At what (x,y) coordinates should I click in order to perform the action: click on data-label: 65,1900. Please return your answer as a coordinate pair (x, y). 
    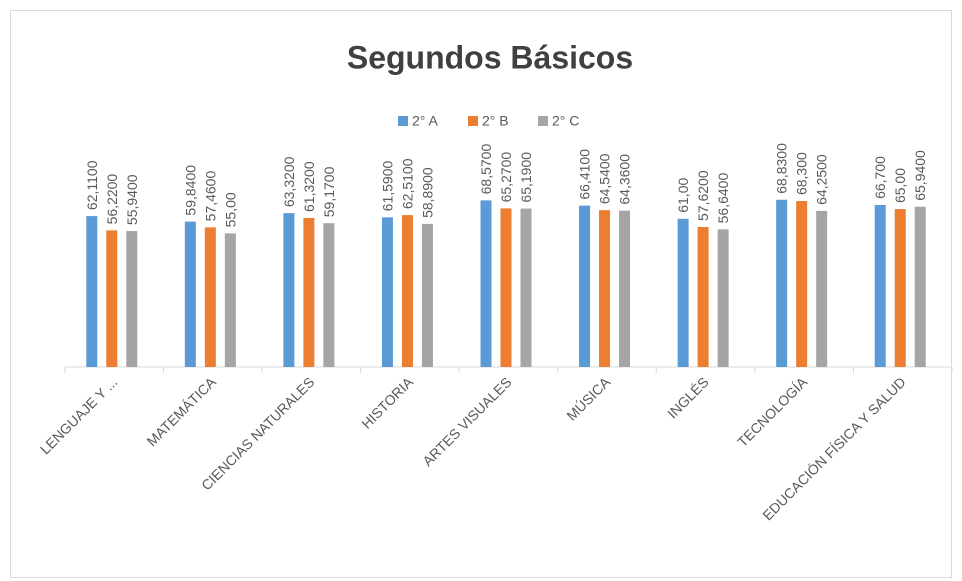
    Looking at the image, I should click on (526, 177).